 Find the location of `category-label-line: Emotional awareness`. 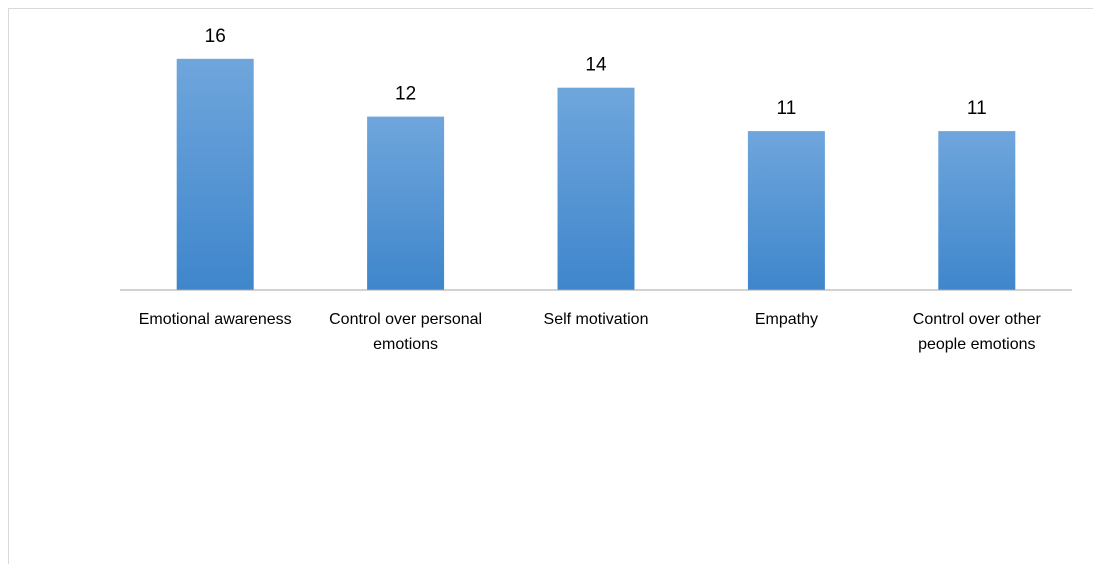

category-label-line: Emotional awareness is located at coordinates (215, 319).